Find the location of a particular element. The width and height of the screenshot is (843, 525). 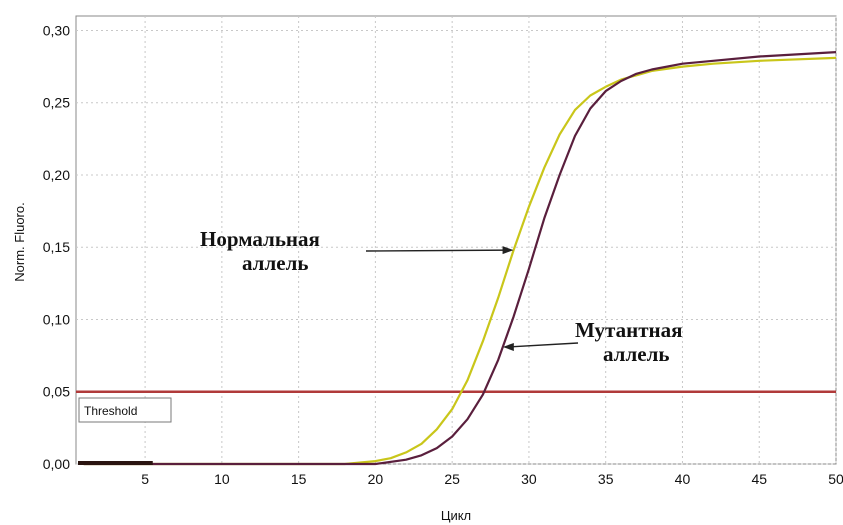

y-tick-label: 0,10 is located at coordinates (56, 319).